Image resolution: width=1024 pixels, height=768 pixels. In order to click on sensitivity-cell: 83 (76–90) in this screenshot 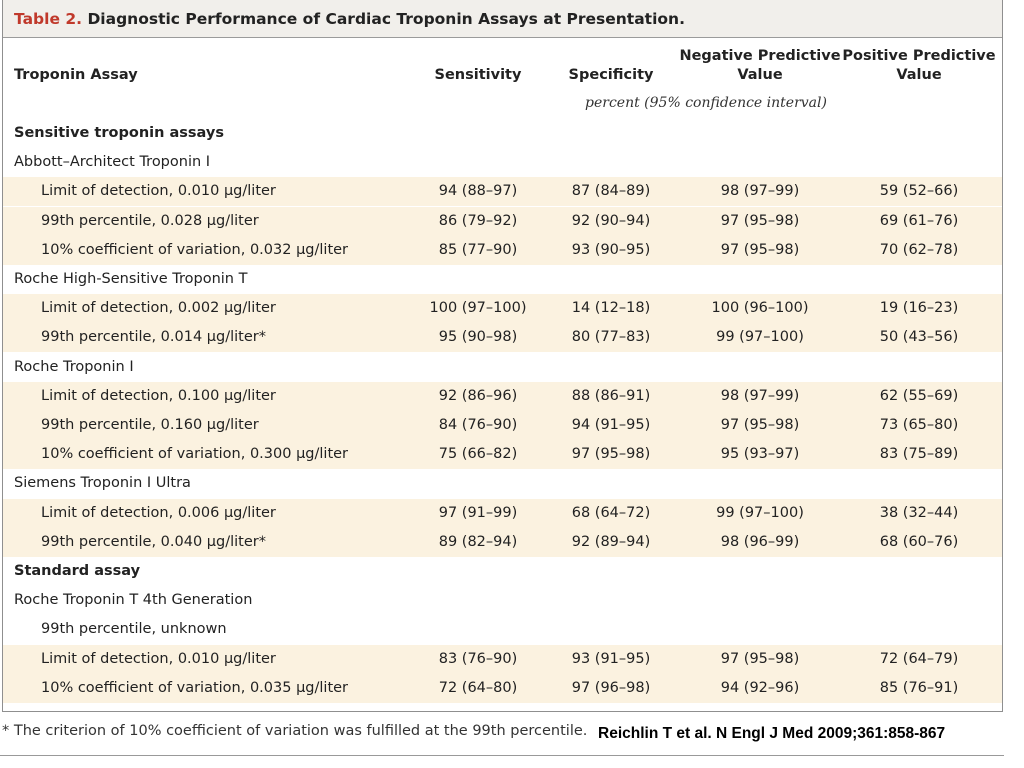, I will do `click(478, 658)`.